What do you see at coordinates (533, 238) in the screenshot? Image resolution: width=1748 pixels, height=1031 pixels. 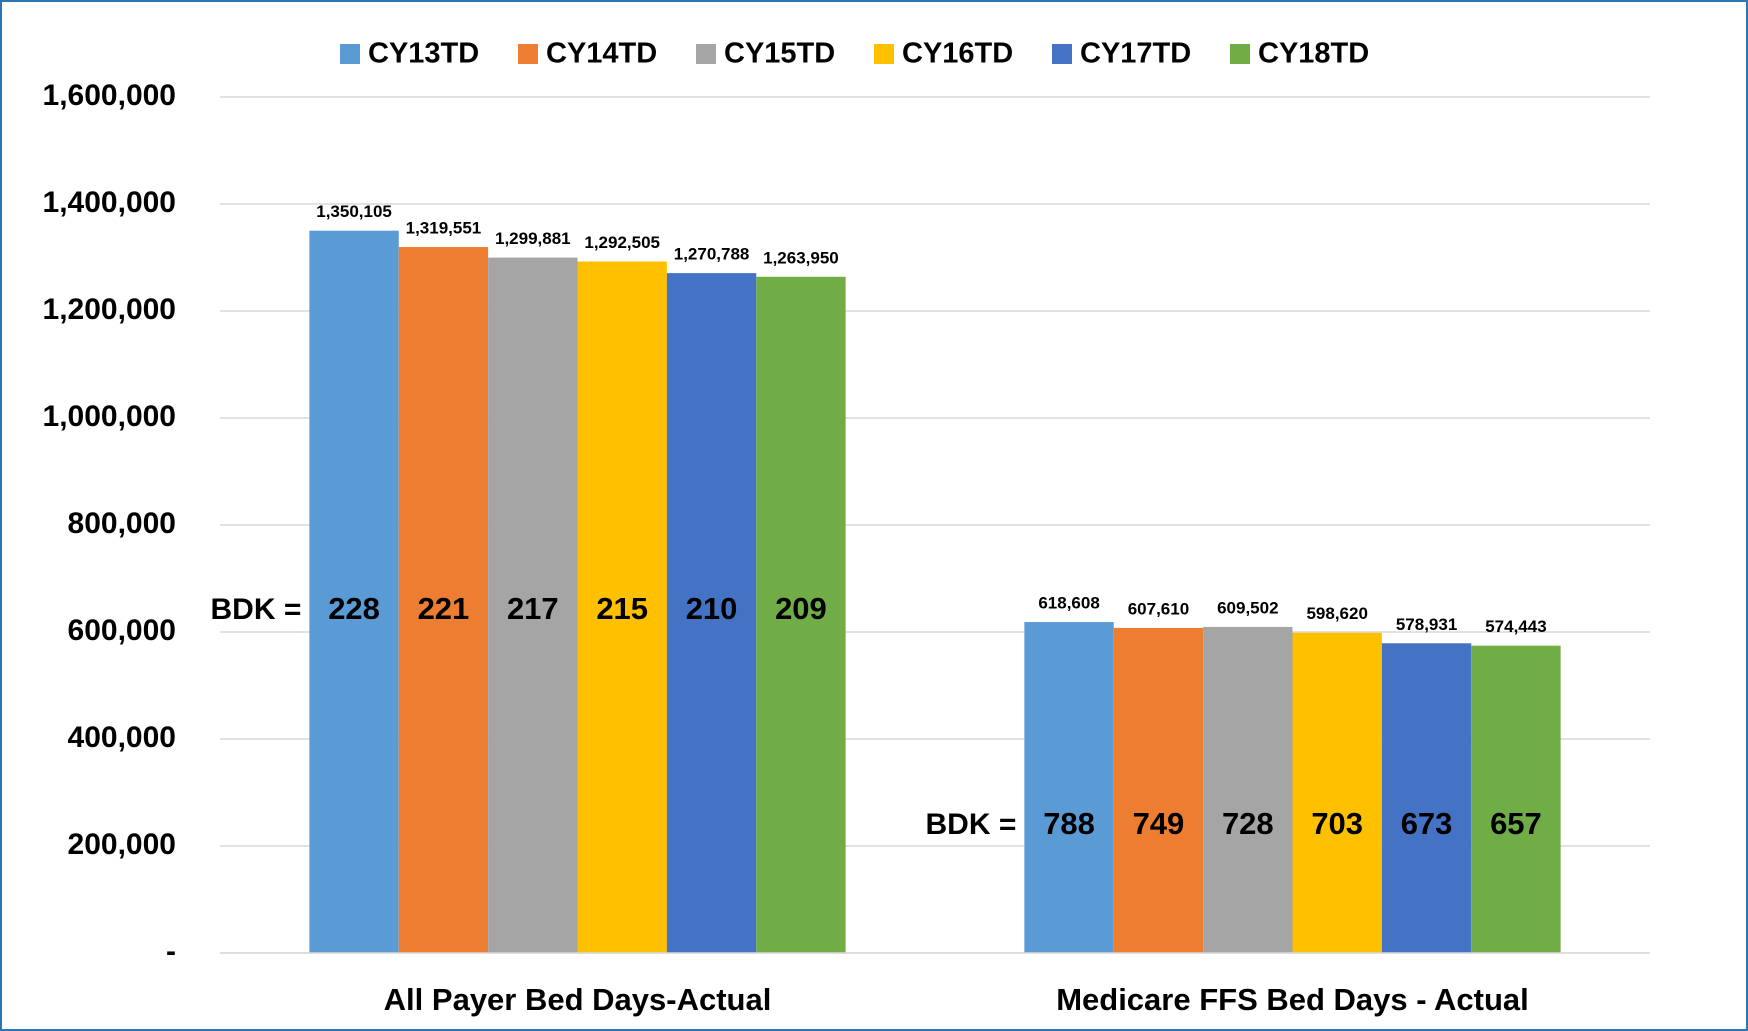 I see `value-label: 1,299,881` at bounding box center [533, 238].